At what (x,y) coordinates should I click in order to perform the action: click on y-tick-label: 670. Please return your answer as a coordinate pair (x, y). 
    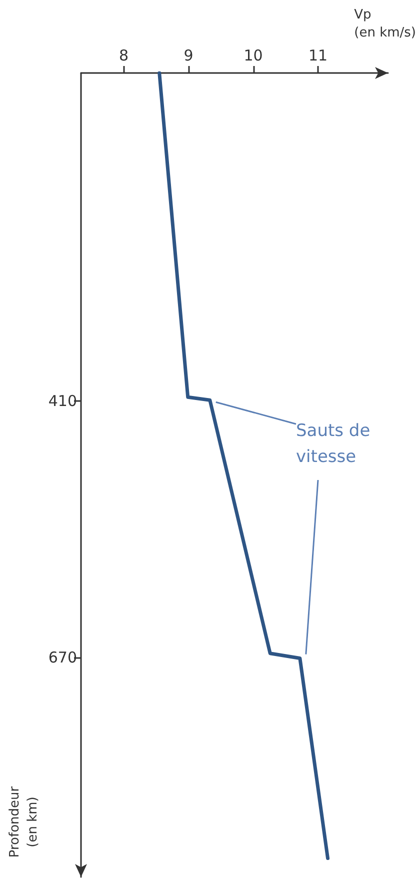
    Looking at the image, I should click on (62, 657).